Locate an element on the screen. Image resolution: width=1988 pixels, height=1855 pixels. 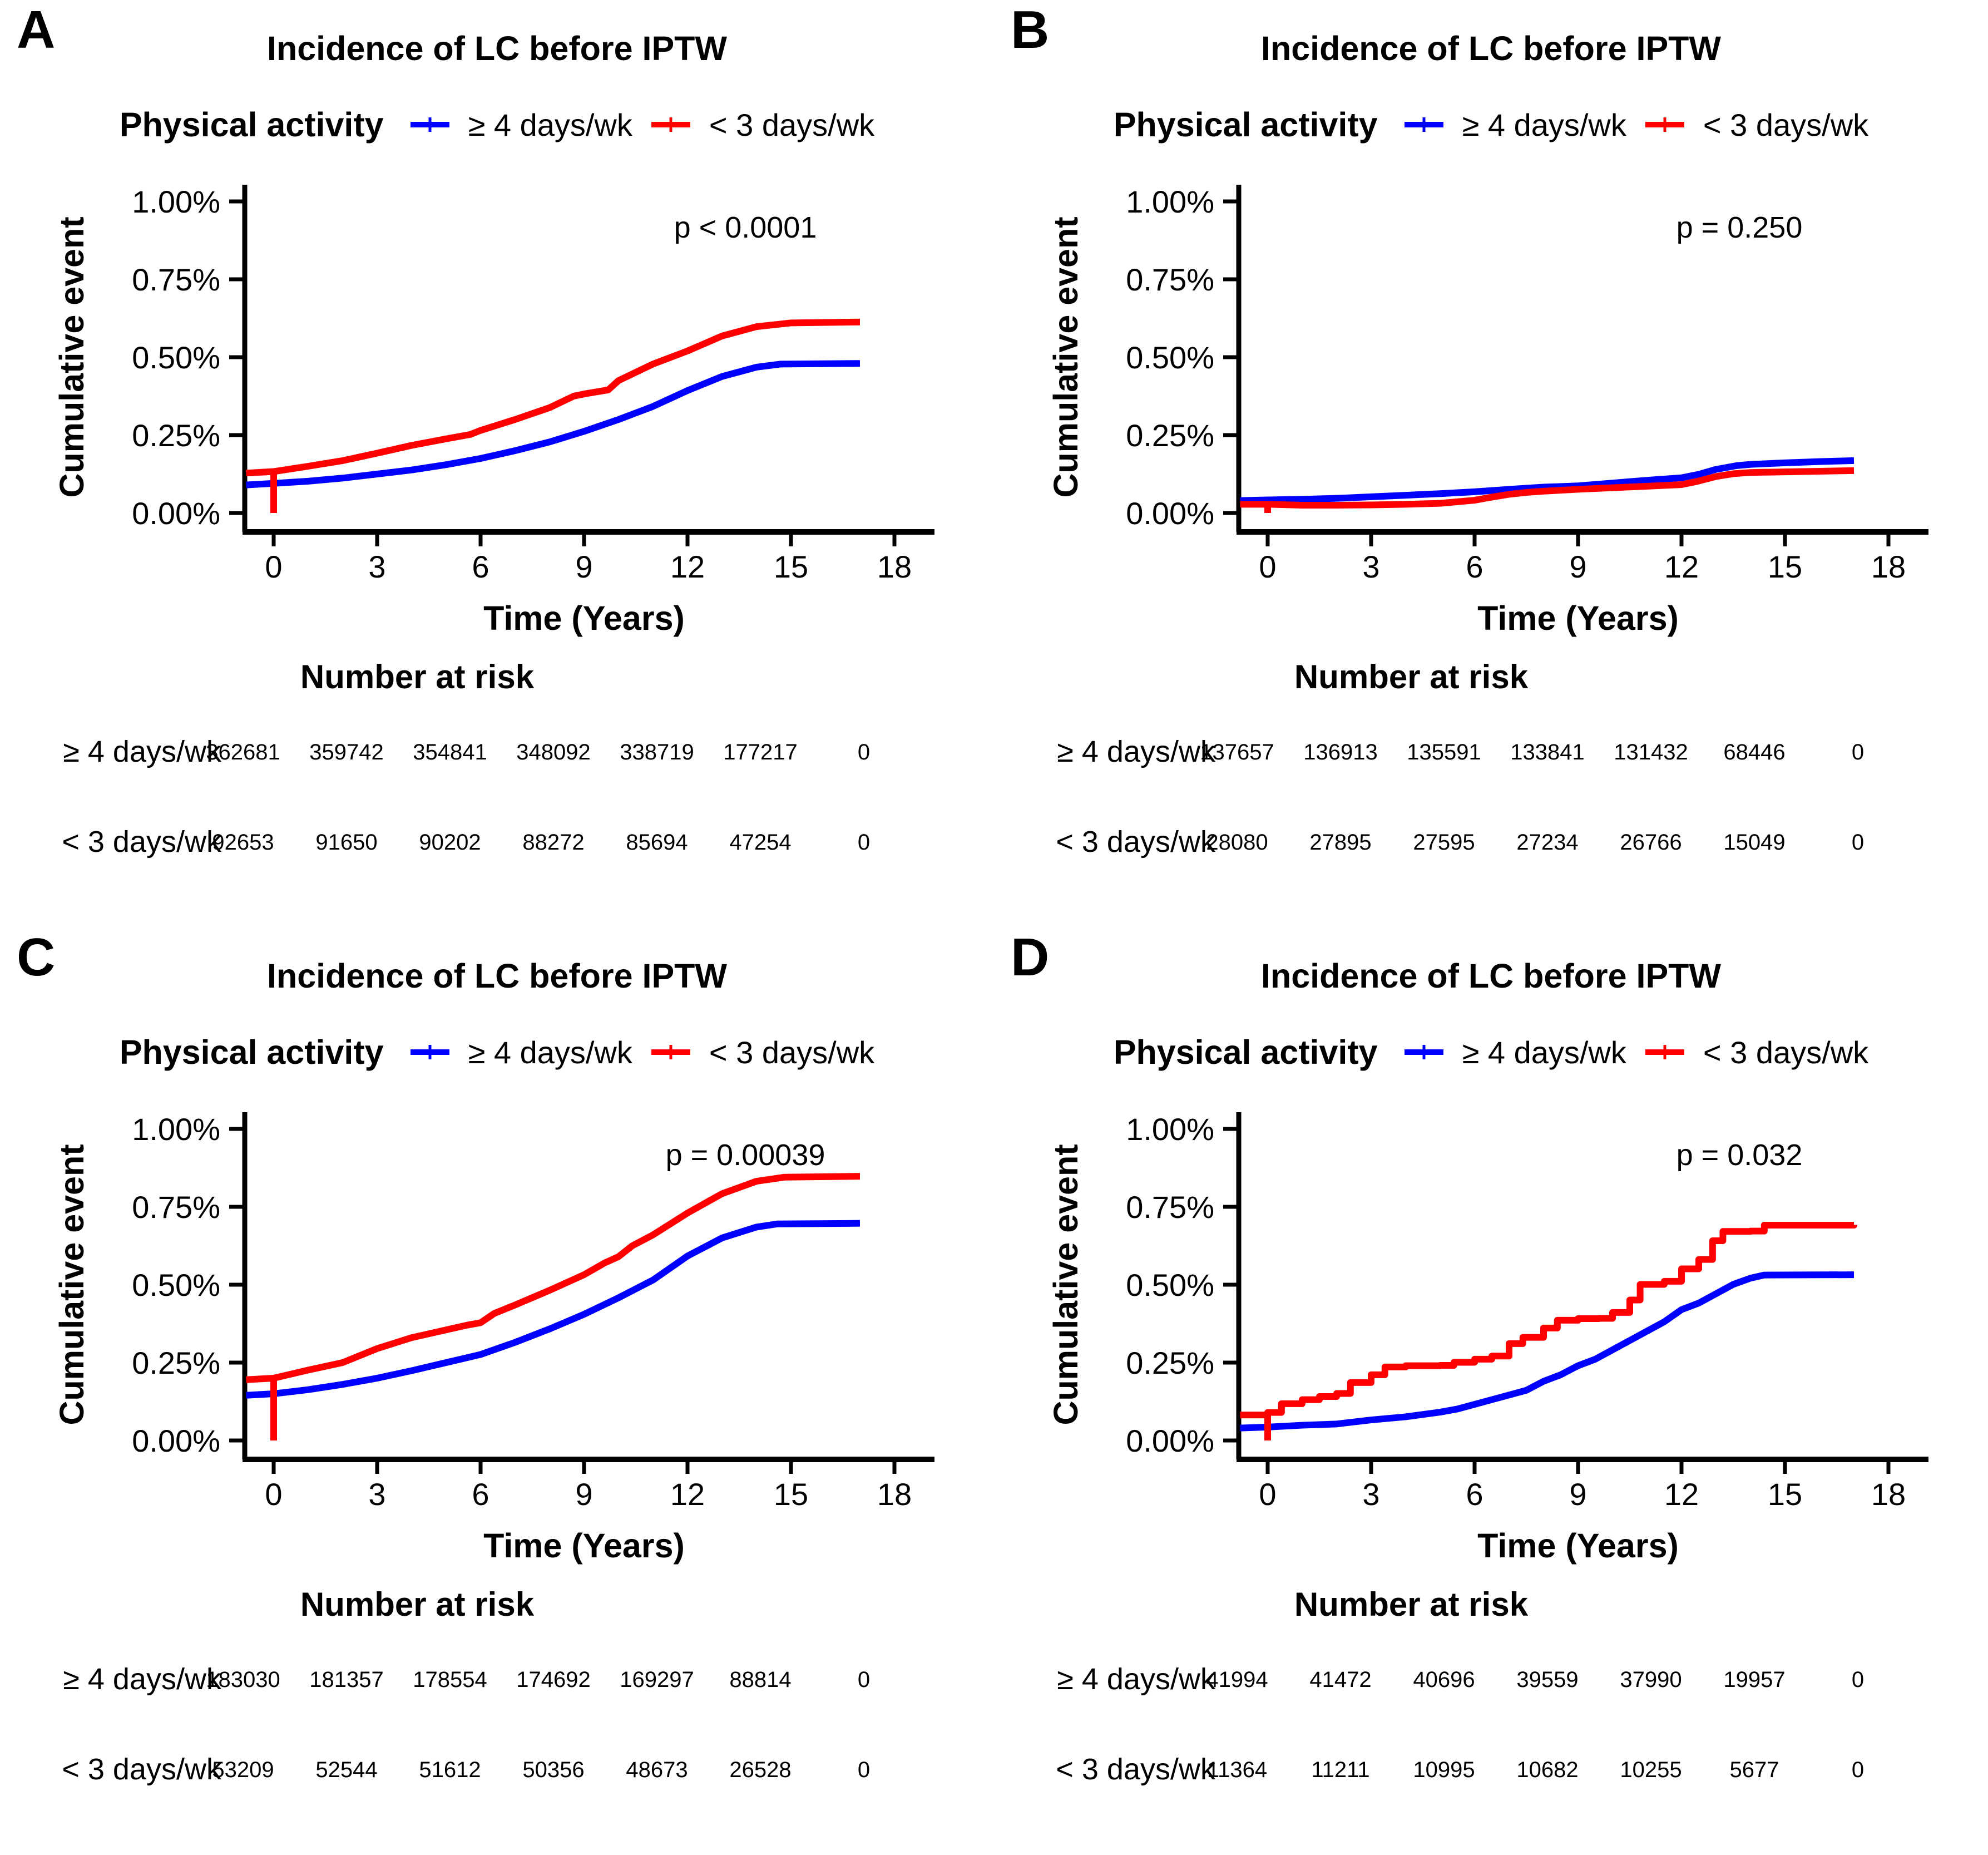
risk-count: 11364 is located at coordinates (1237, 1770).